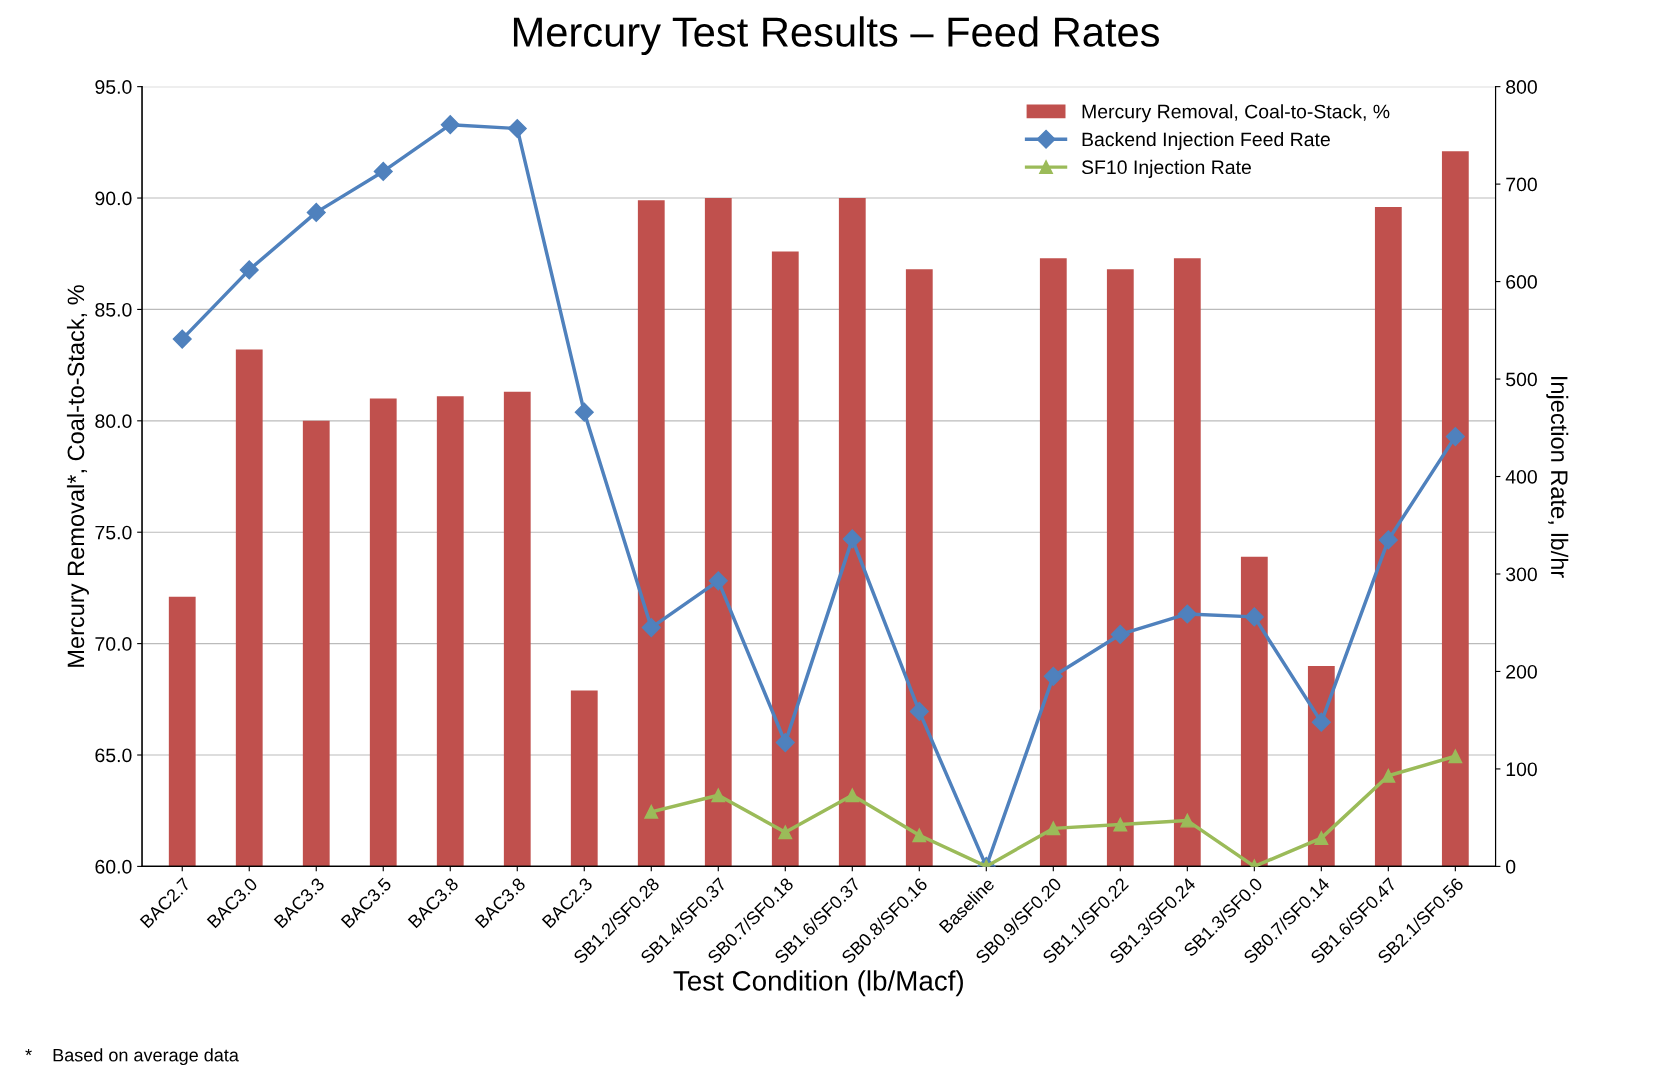  What do you see at coordinates (132, 1057) in the screenshot?
I see `text: * Based on average data` at bounding box center [132, 1057].